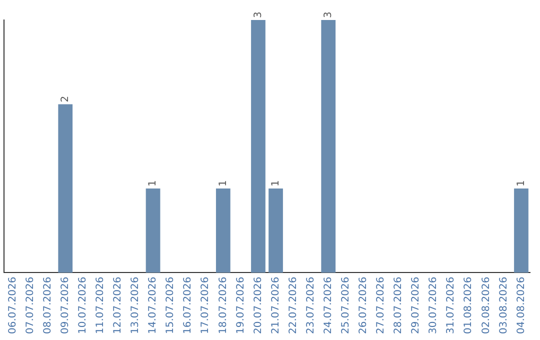  What do you see at coordinates (188, 305) in the screenshot?
I see `x-tick-label: 16.07.2026` at bounding box center [188, 305].